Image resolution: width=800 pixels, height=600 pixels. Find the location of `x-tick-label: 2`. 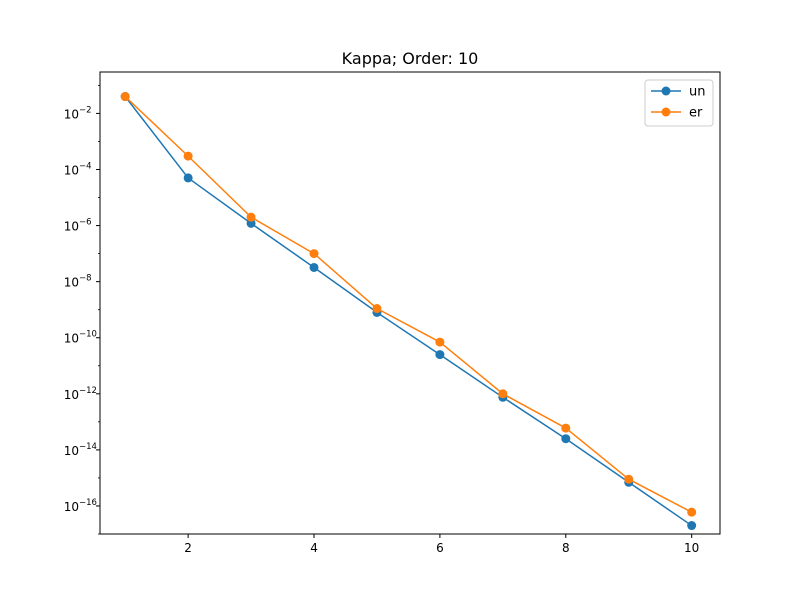

x-tick-label: 2 is located at coordinates (188, 548).